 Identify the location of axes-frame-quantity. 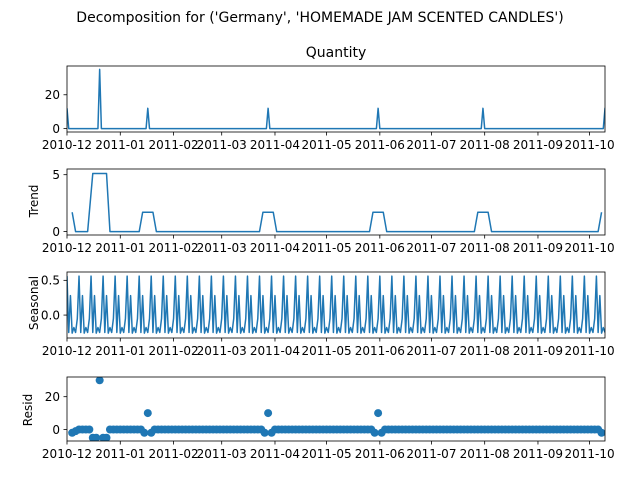
(336, 99).